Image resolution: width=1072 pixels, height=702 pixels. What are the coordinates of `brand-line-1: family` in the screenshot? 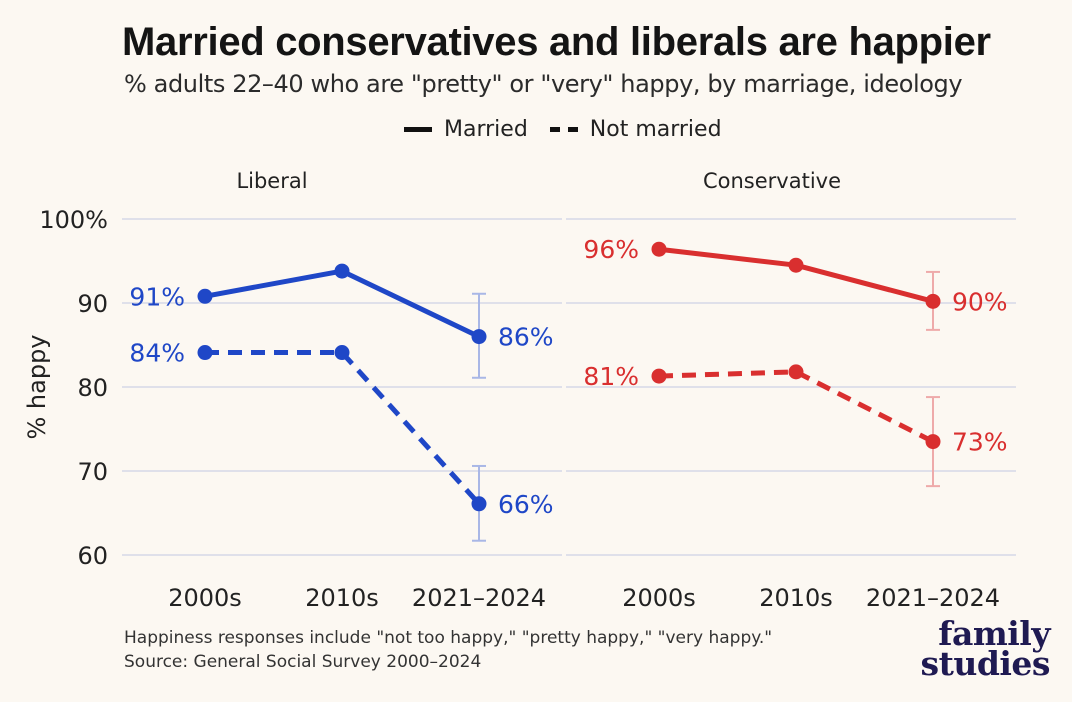 It's located at (994, 633).